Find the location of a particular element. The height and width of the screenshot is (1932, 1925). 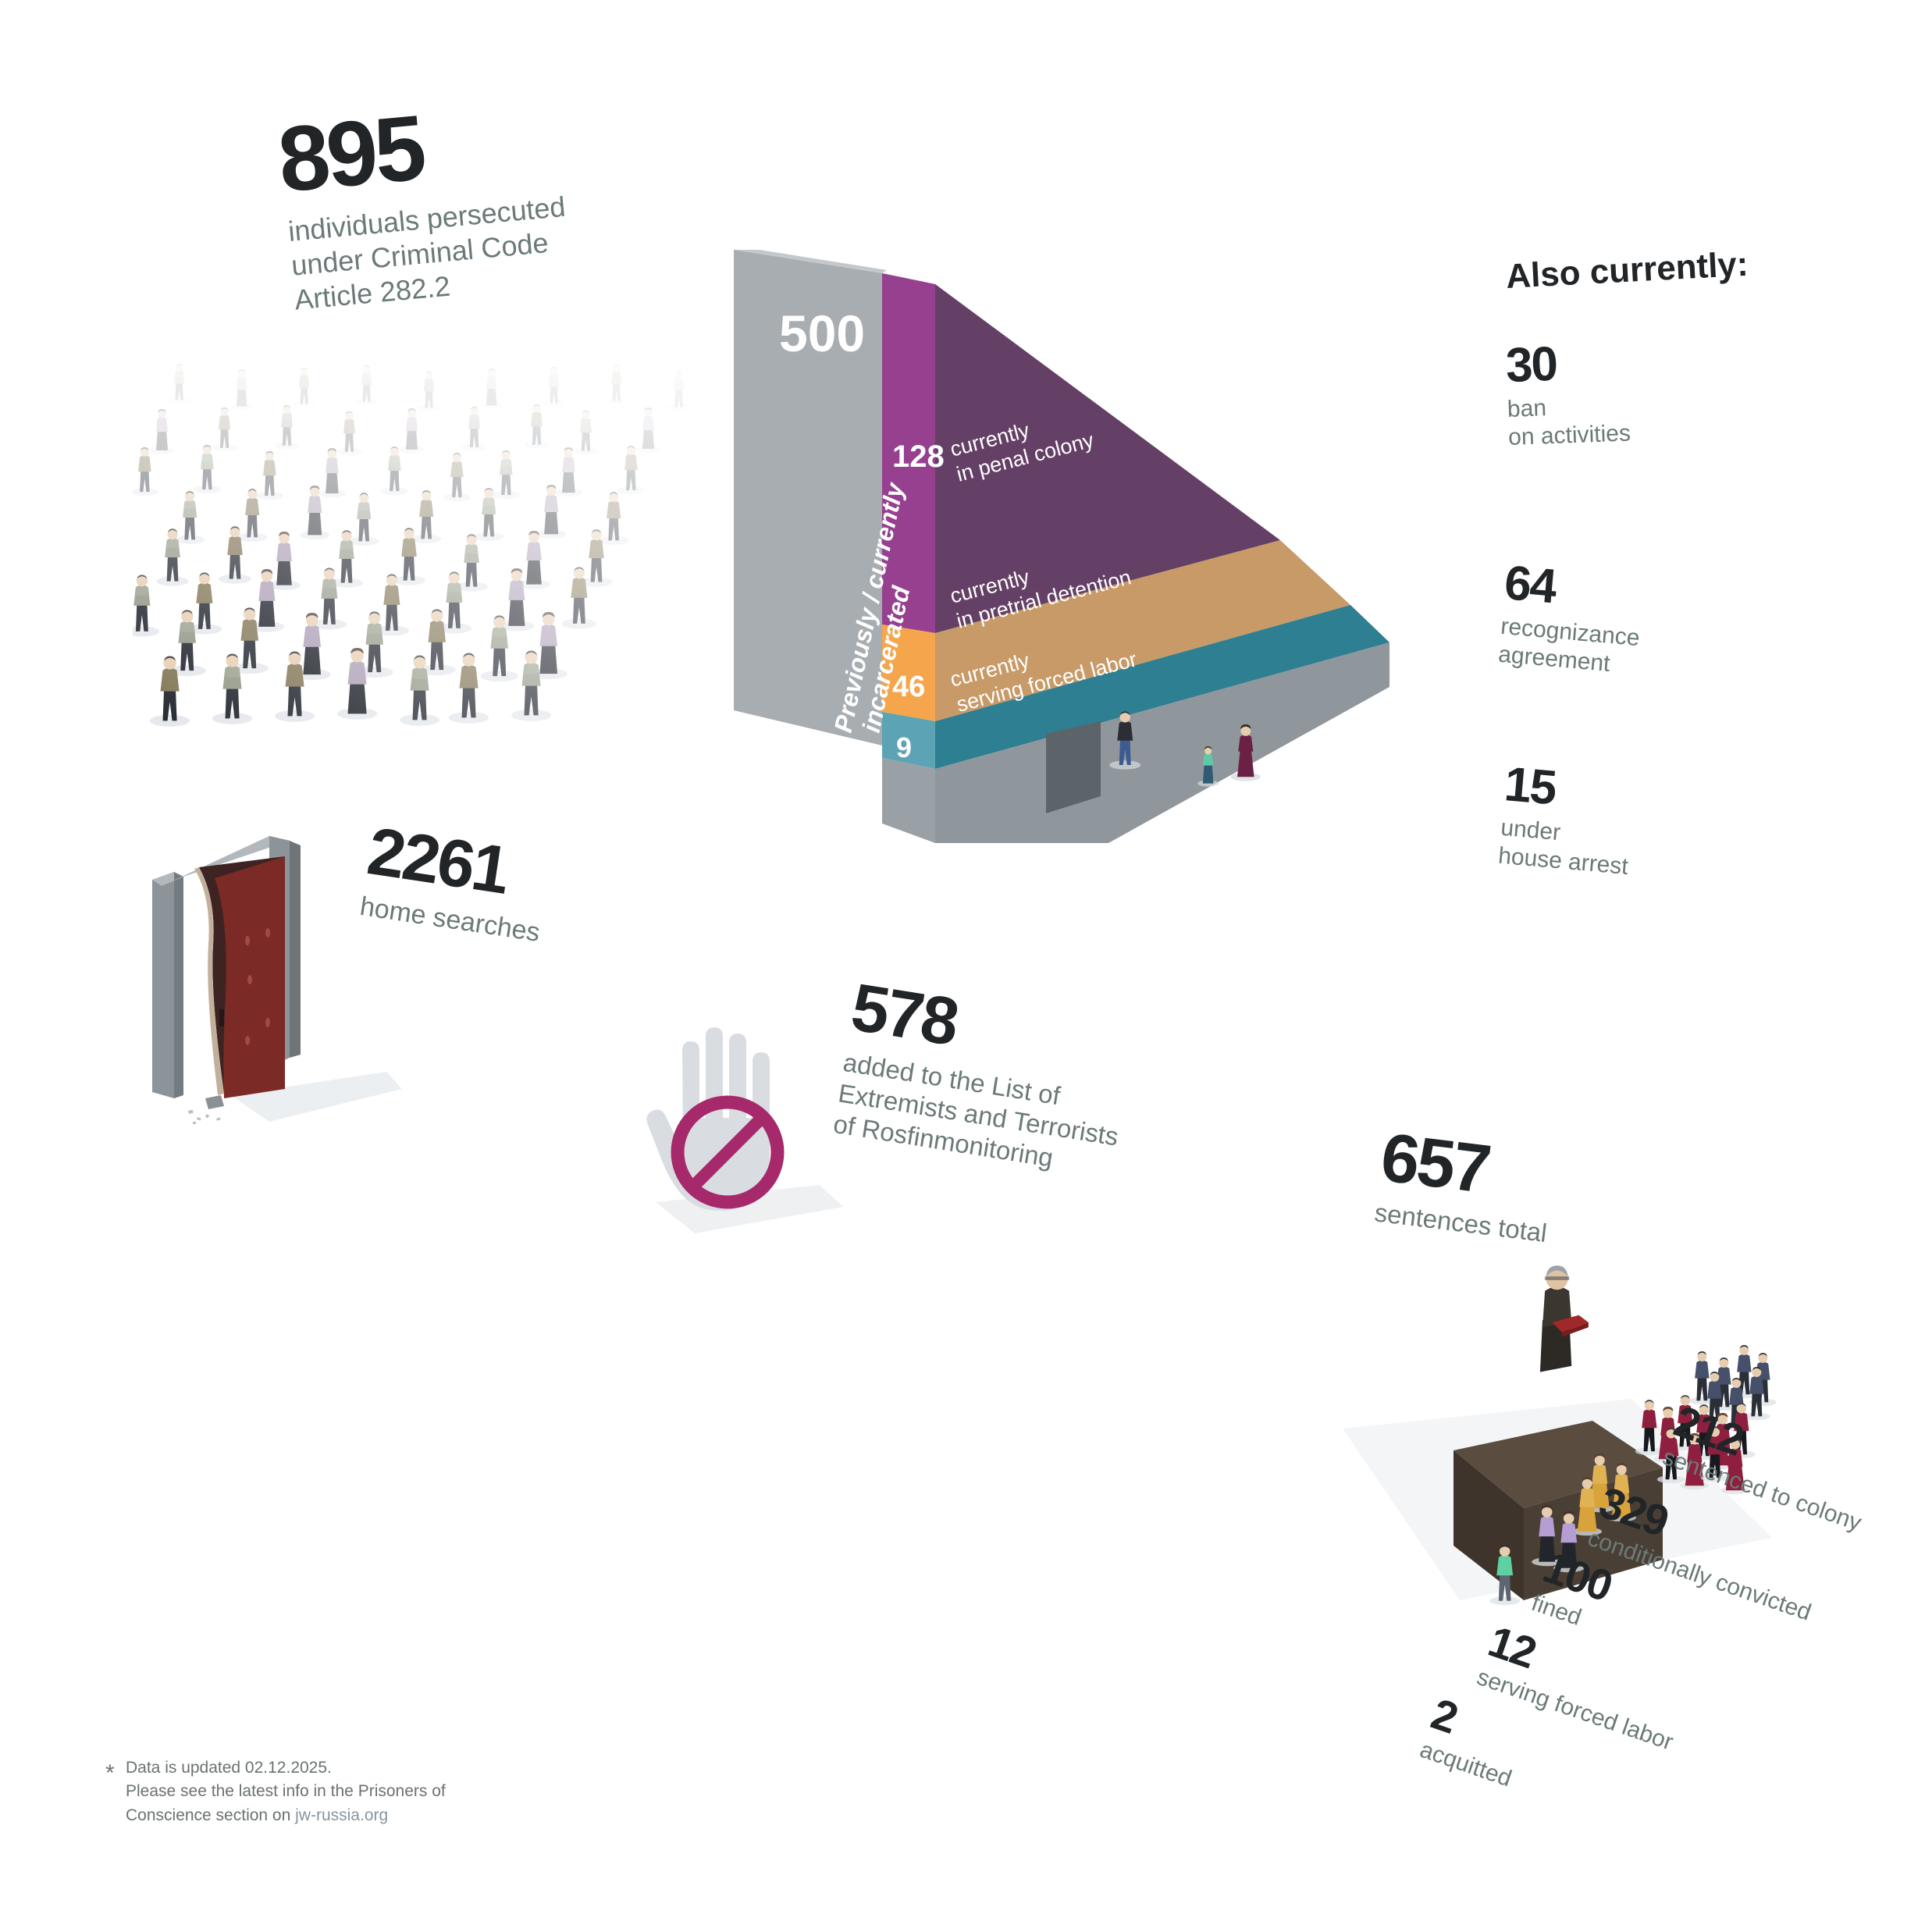

judge-icon is located at coordinates (1507, 1475).